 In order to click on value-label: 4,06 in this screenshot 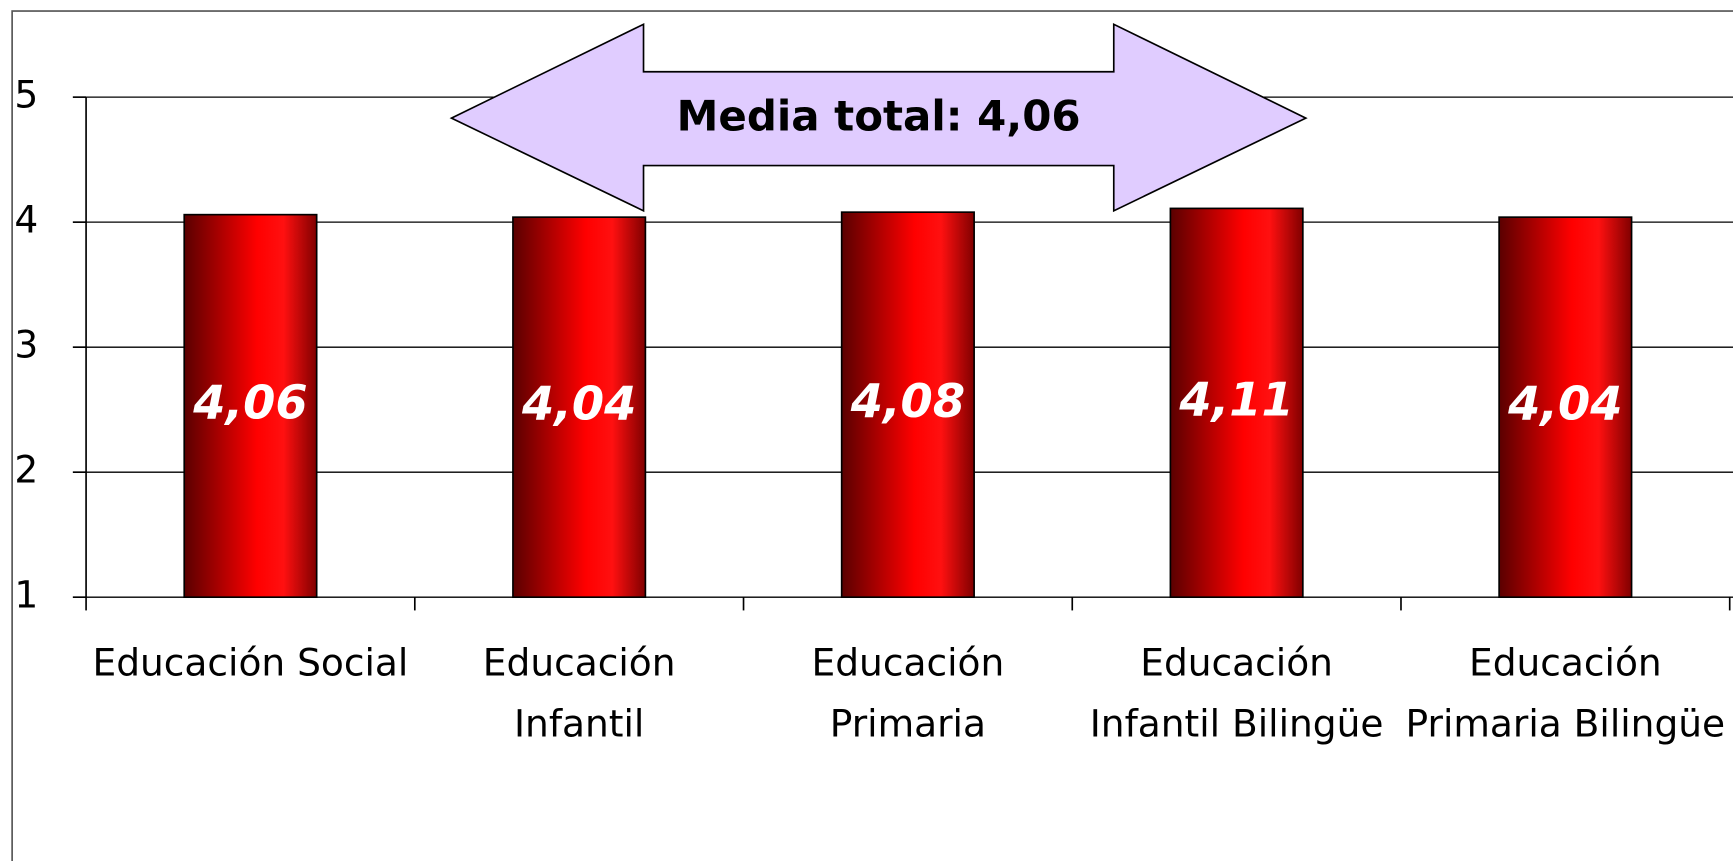, I will do `click(249, 402)`.